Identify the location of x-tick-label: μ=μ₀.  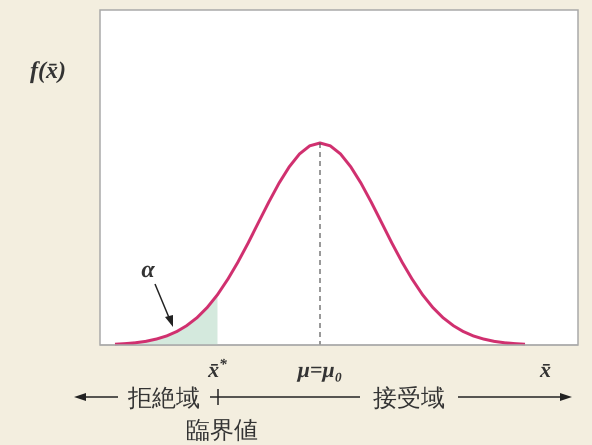
(319, 369).